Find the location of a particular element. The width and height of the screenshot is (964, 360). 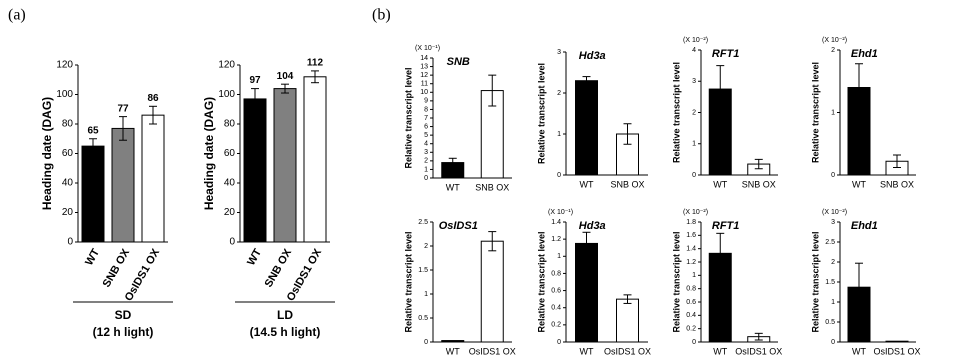

group-sublabel: (12 h light) is located at coordinates (123, 332).